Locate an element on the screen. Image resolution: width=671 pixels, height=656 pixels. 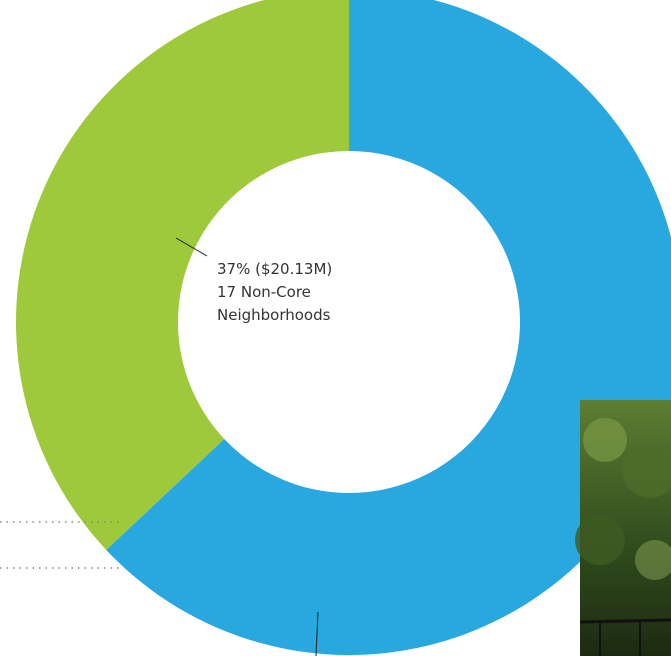
category-label: 17 Non-Core Neighborhoods is located at coordinates (274, 303).